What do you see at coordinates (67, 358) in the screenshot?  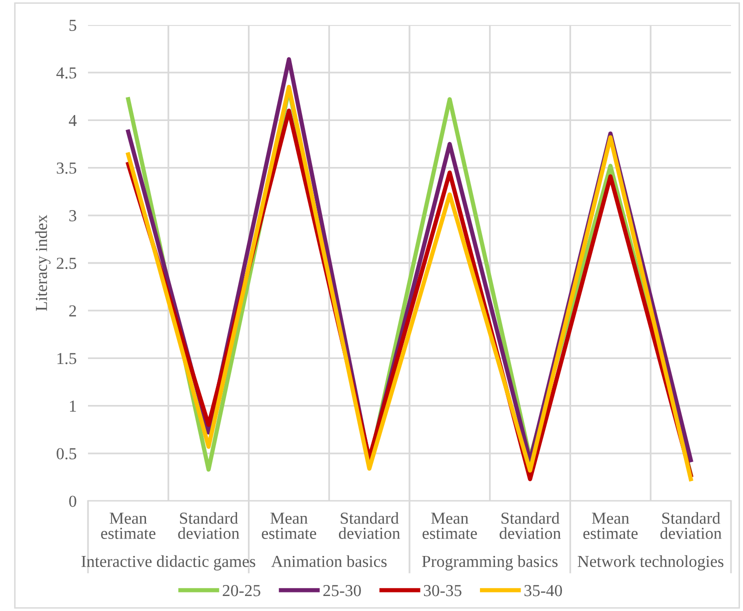 I see `y-tick-label: 1.5` at bounding box center [67, 358].